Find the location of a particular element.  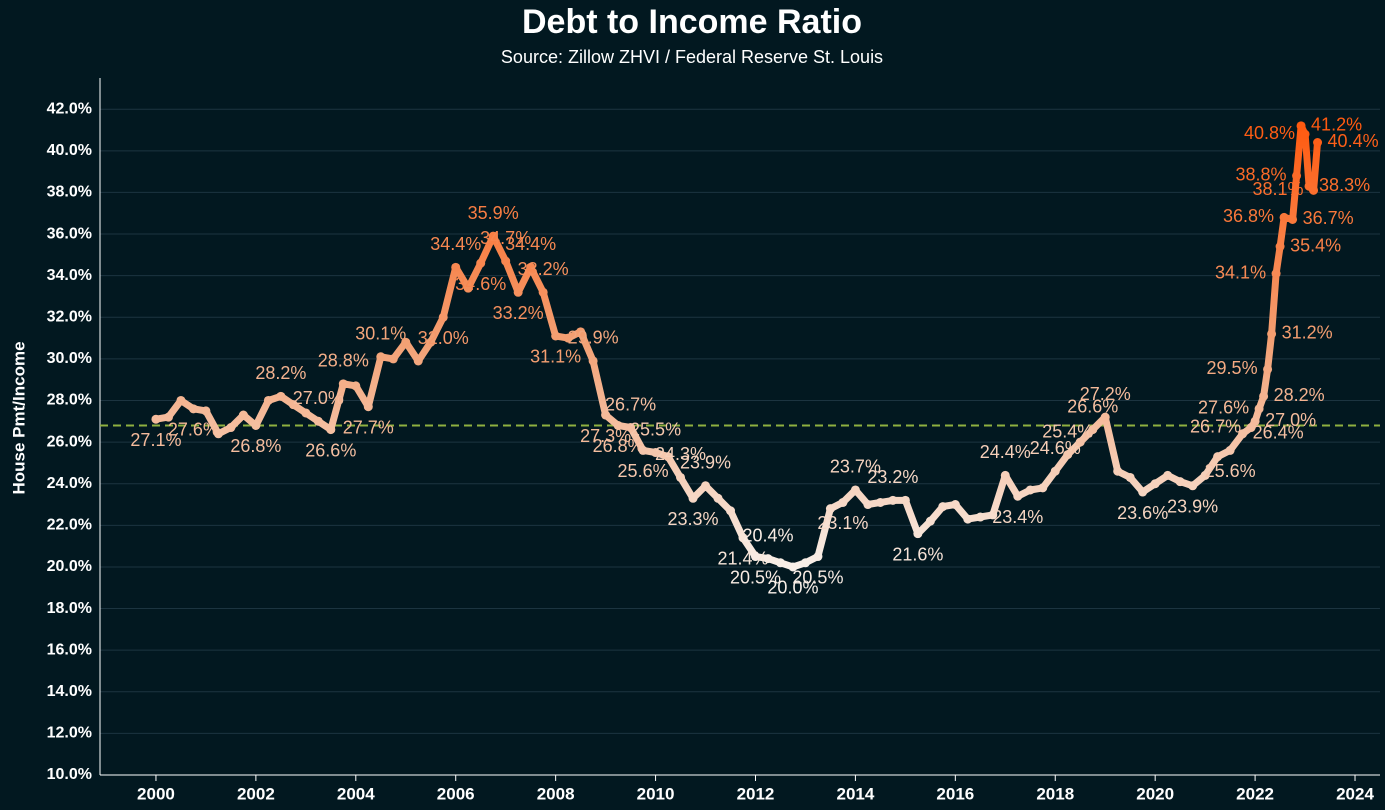

data-label: 36.8% is located at coordinates (1248, 216).